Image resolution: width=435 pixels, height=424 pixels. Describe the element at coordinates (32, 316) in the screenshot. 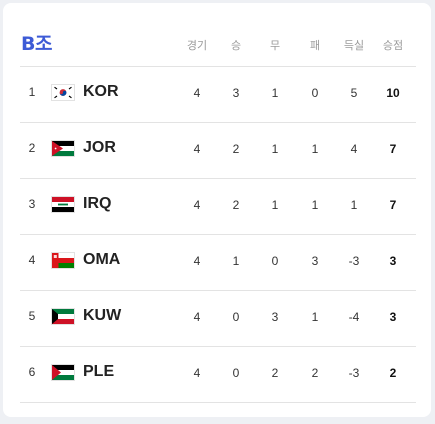

I see `rank: 5` at that location.